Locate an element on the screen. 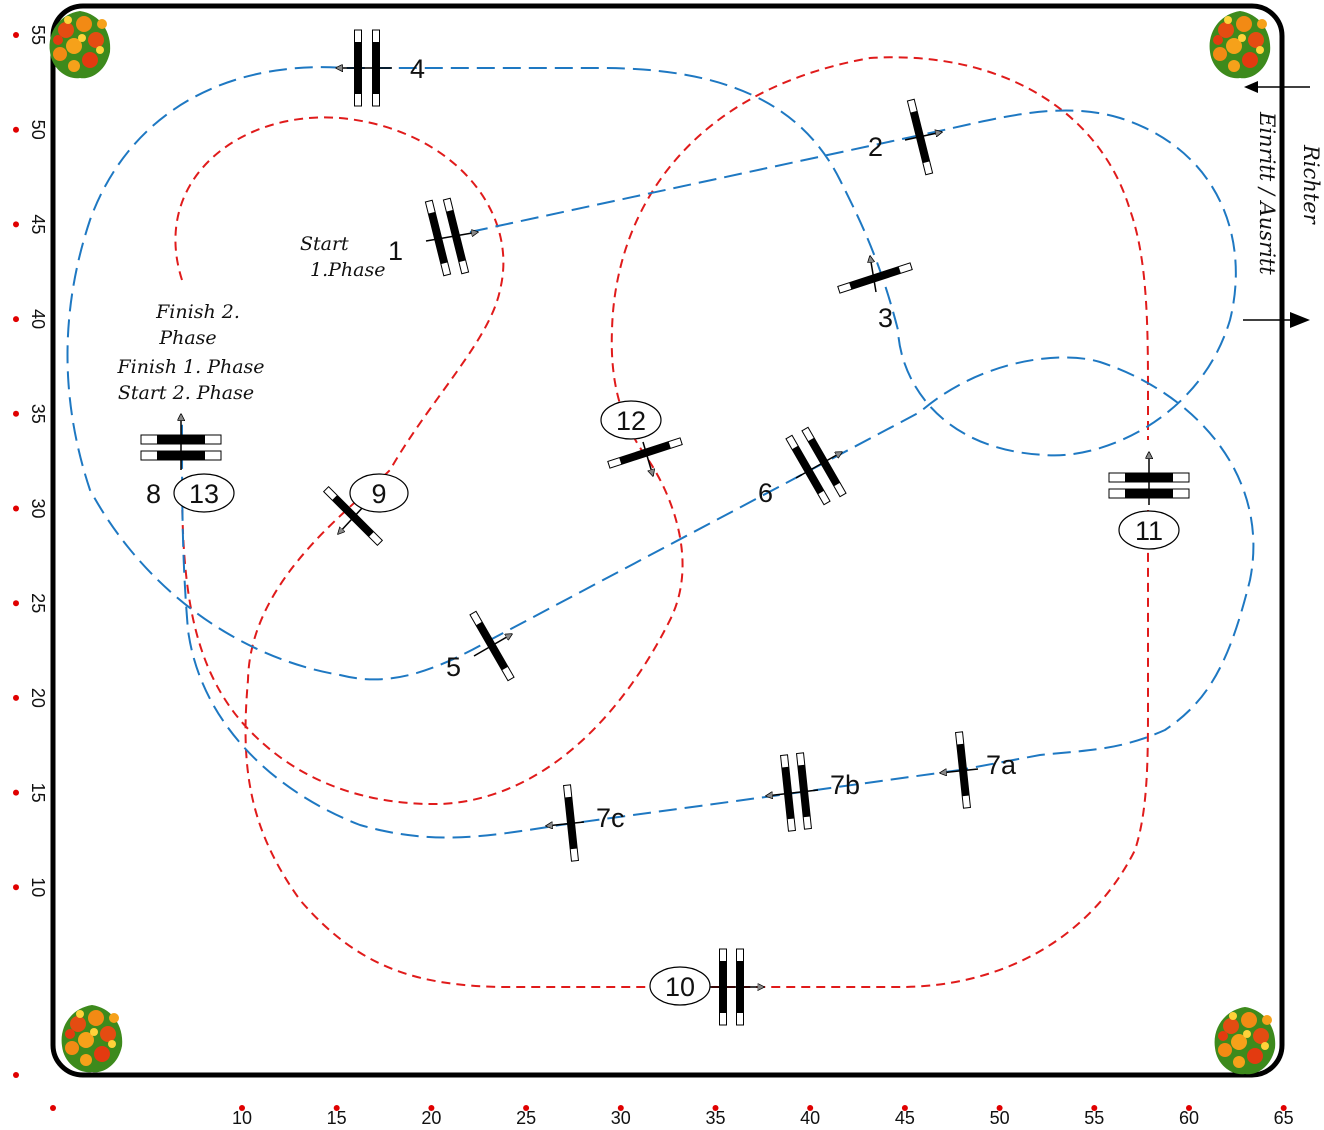 Image resolution: width=1324 pixels, height=1130 pixels. obstacle-label-1: 1 is located at coordinates (395, 251).